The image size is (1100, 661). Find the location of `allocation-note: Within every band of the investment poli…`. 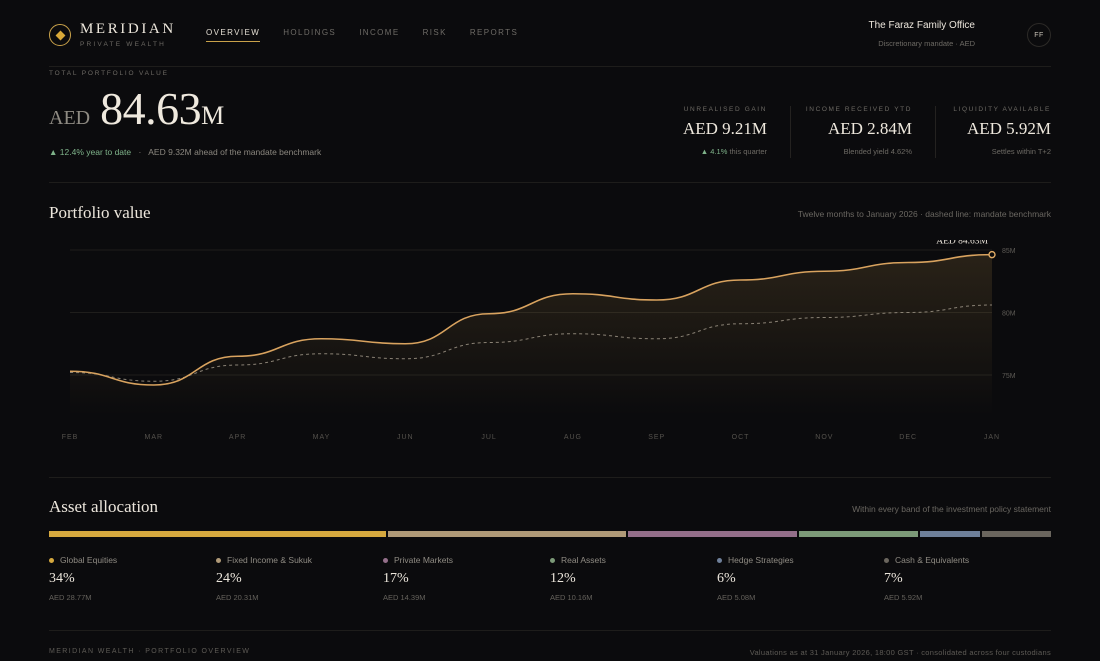

allocation-note: Within every band of the investment poli… is located at coordinates (951, 509).